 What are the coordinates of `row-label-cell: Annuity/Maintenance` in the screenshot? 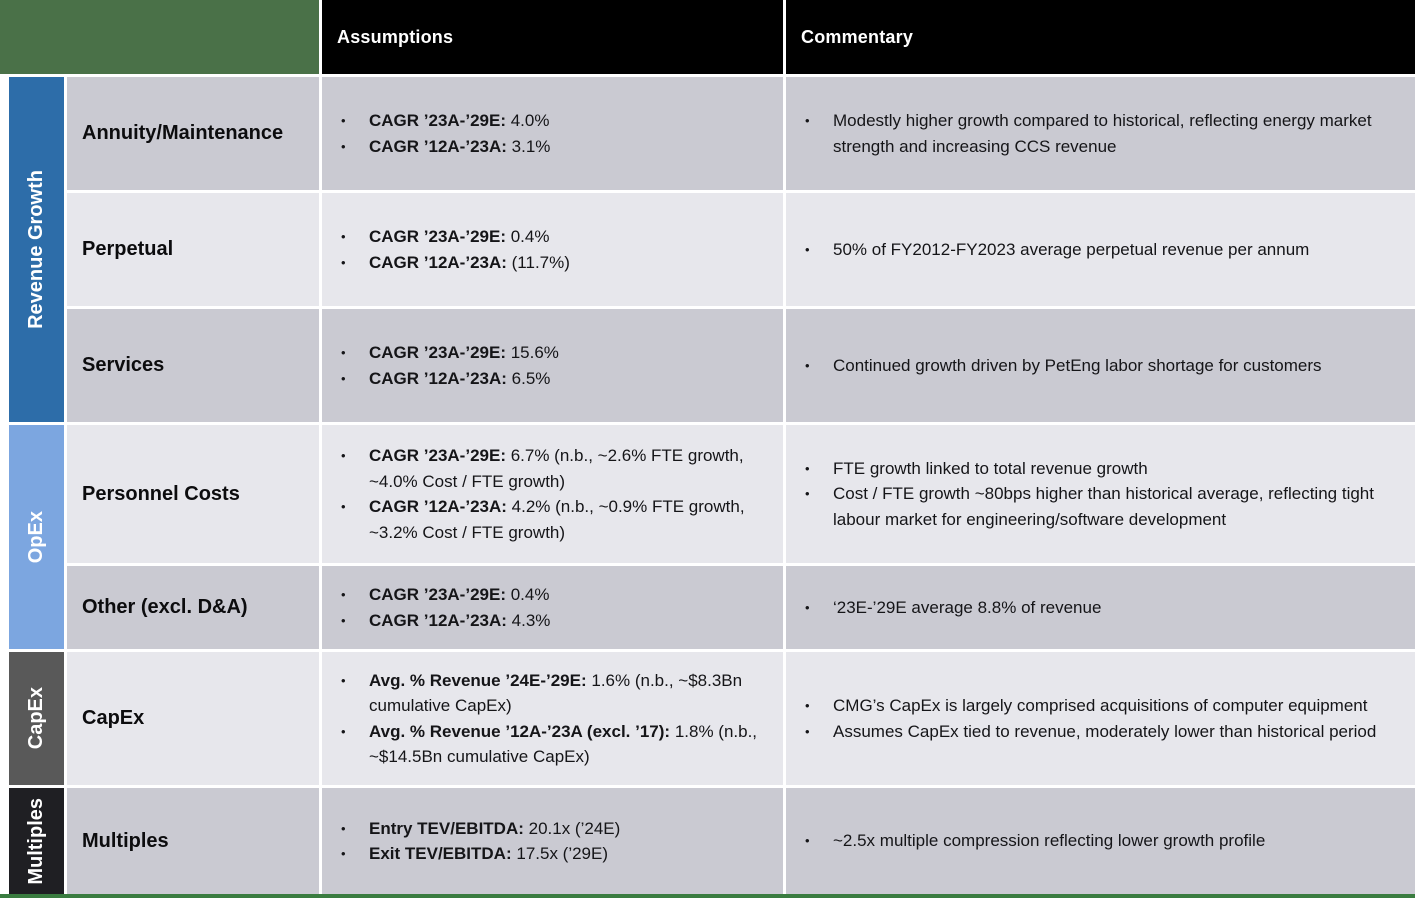 It's located at (193, 133).